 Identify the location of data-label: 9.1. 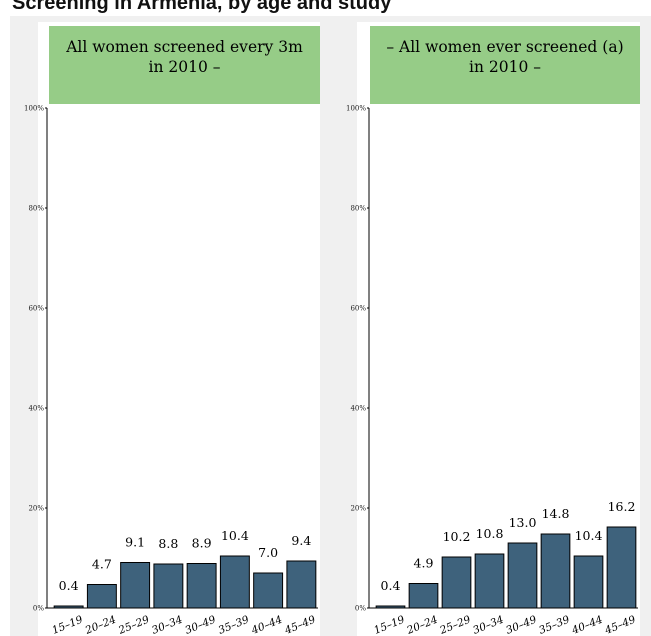
(135, 542).